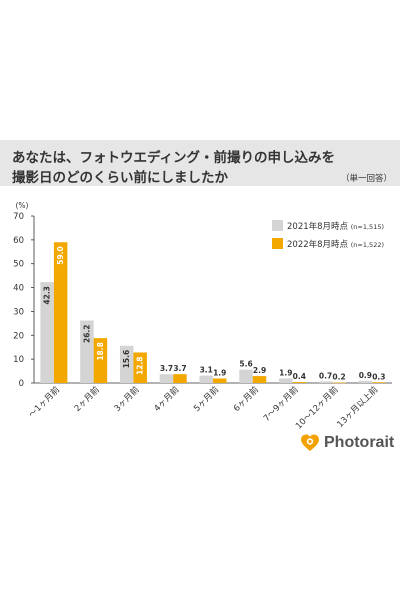 The height and width of the screenshot is (600, 400). Describe the element at coordinates (338, 377) in the screenshot. I see `bar-value-label: 0.2` at that location.